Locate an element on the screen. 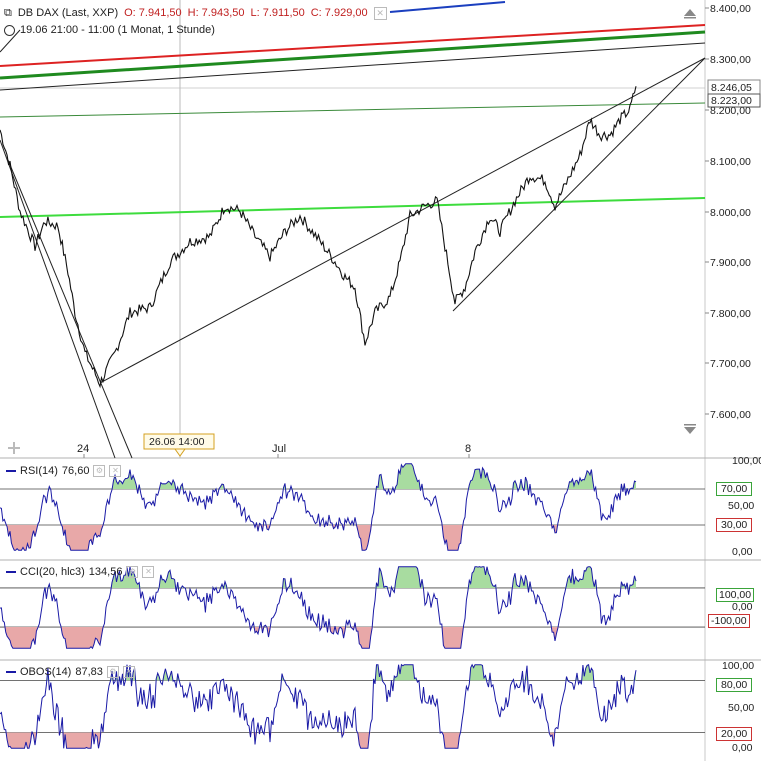 The image size is (761, 761). rsi-tick-0: 0,00 is located at coordinates (742, 552).